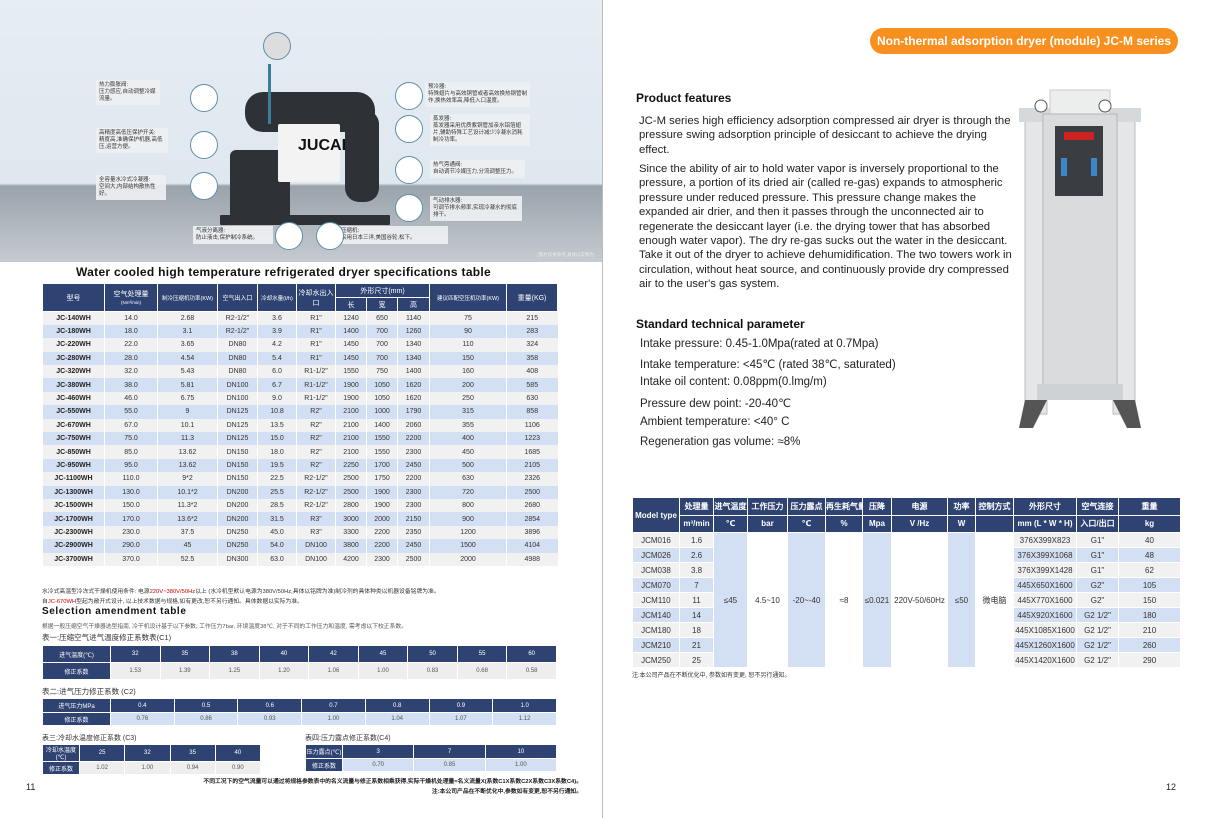  I want to click on spec-cell: 10.8, so click(277, 412).